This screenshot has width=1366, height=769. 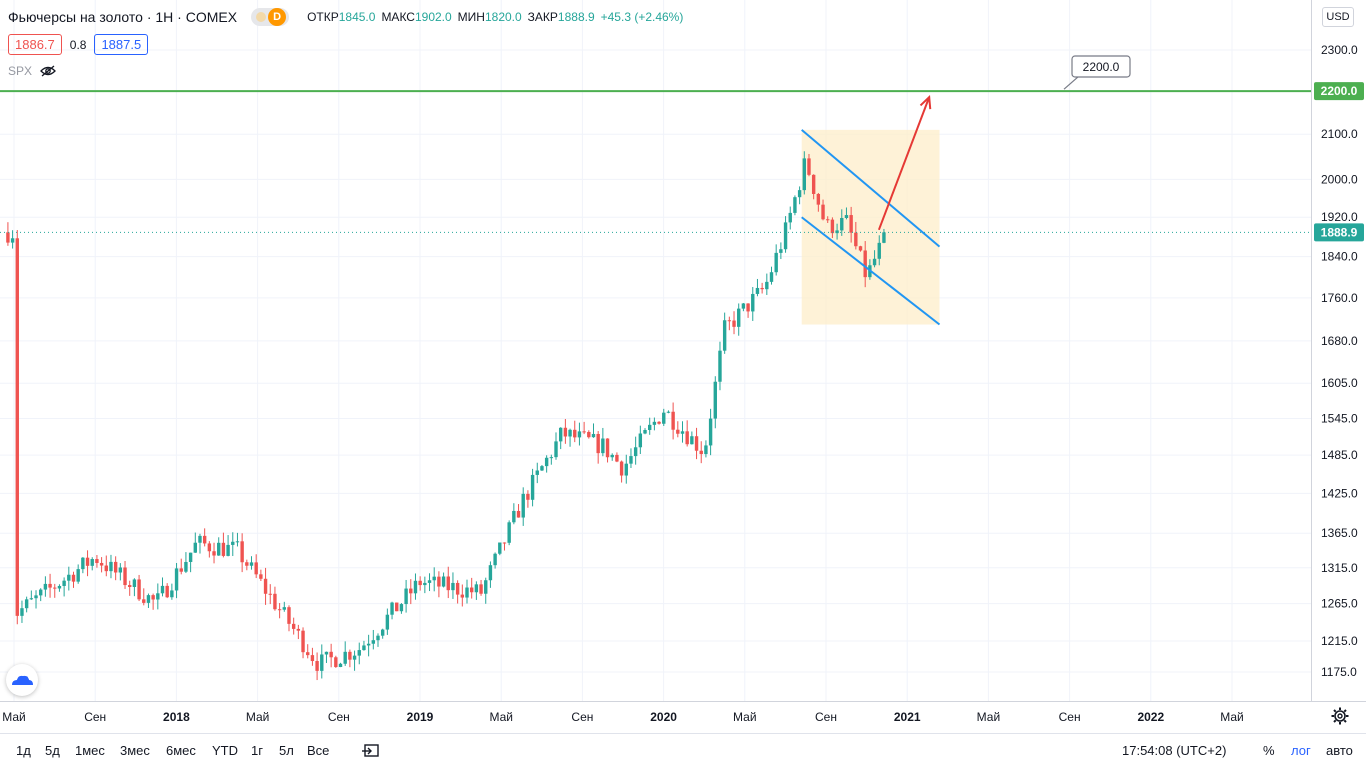 What do you see at coordinates (286, 750) in the screenshot?
I see `range-button: 5л` at bounding box center [286, 750].